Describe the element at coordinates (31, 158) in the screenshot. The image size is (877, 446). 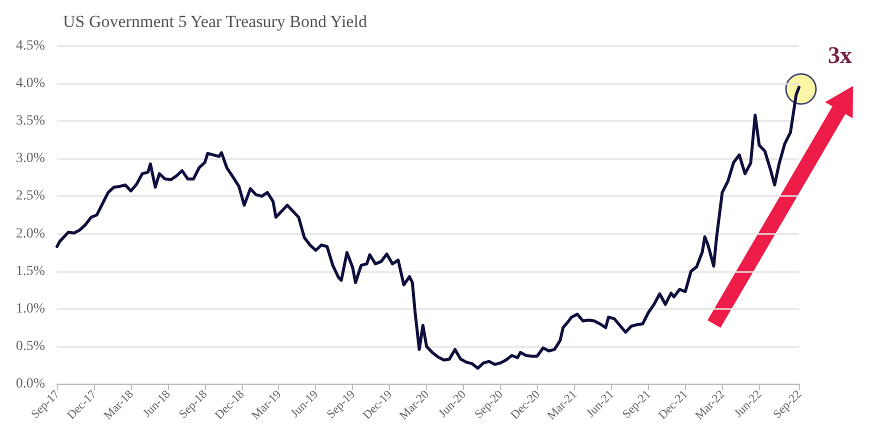
I see `y-tick-label: 3.0%` at that location.